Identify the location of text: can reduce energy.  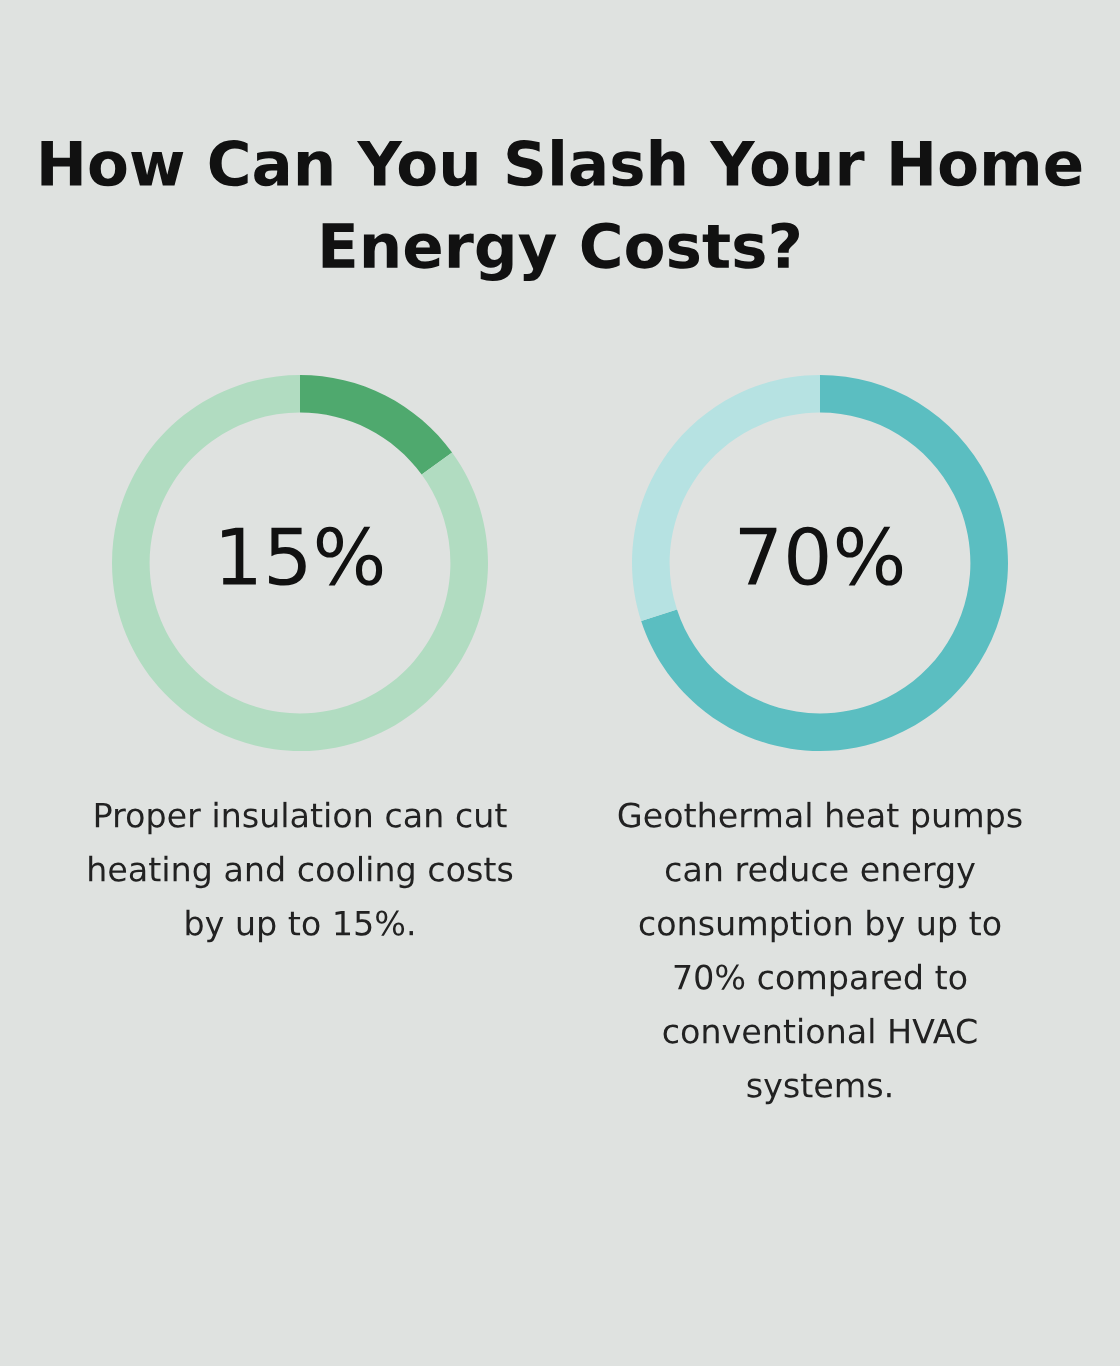
(820, 872).